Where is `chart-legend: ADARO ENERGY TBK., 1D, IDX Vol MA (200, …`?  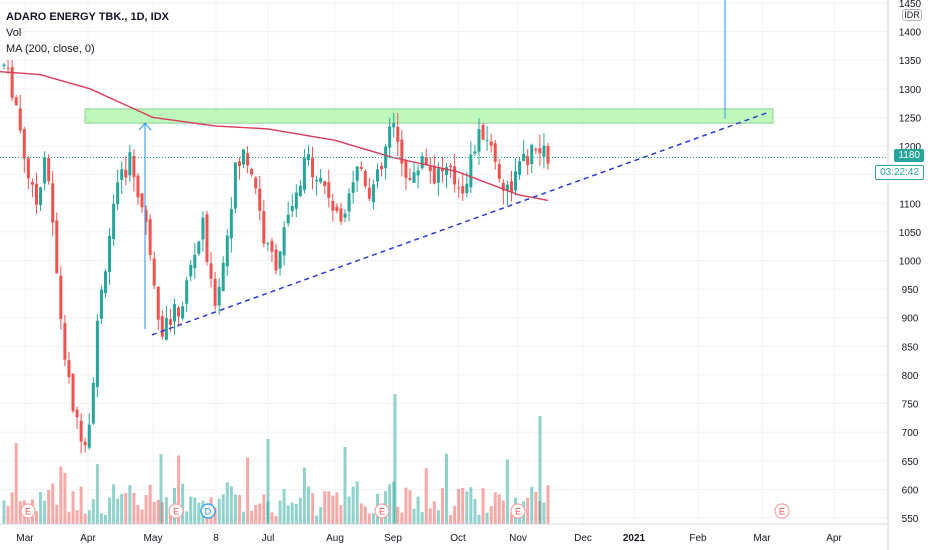 chart-legend: ADARO ENERGY TBK., 1D, IDX Vol MA (200, … is located at coordinates (87, 33).